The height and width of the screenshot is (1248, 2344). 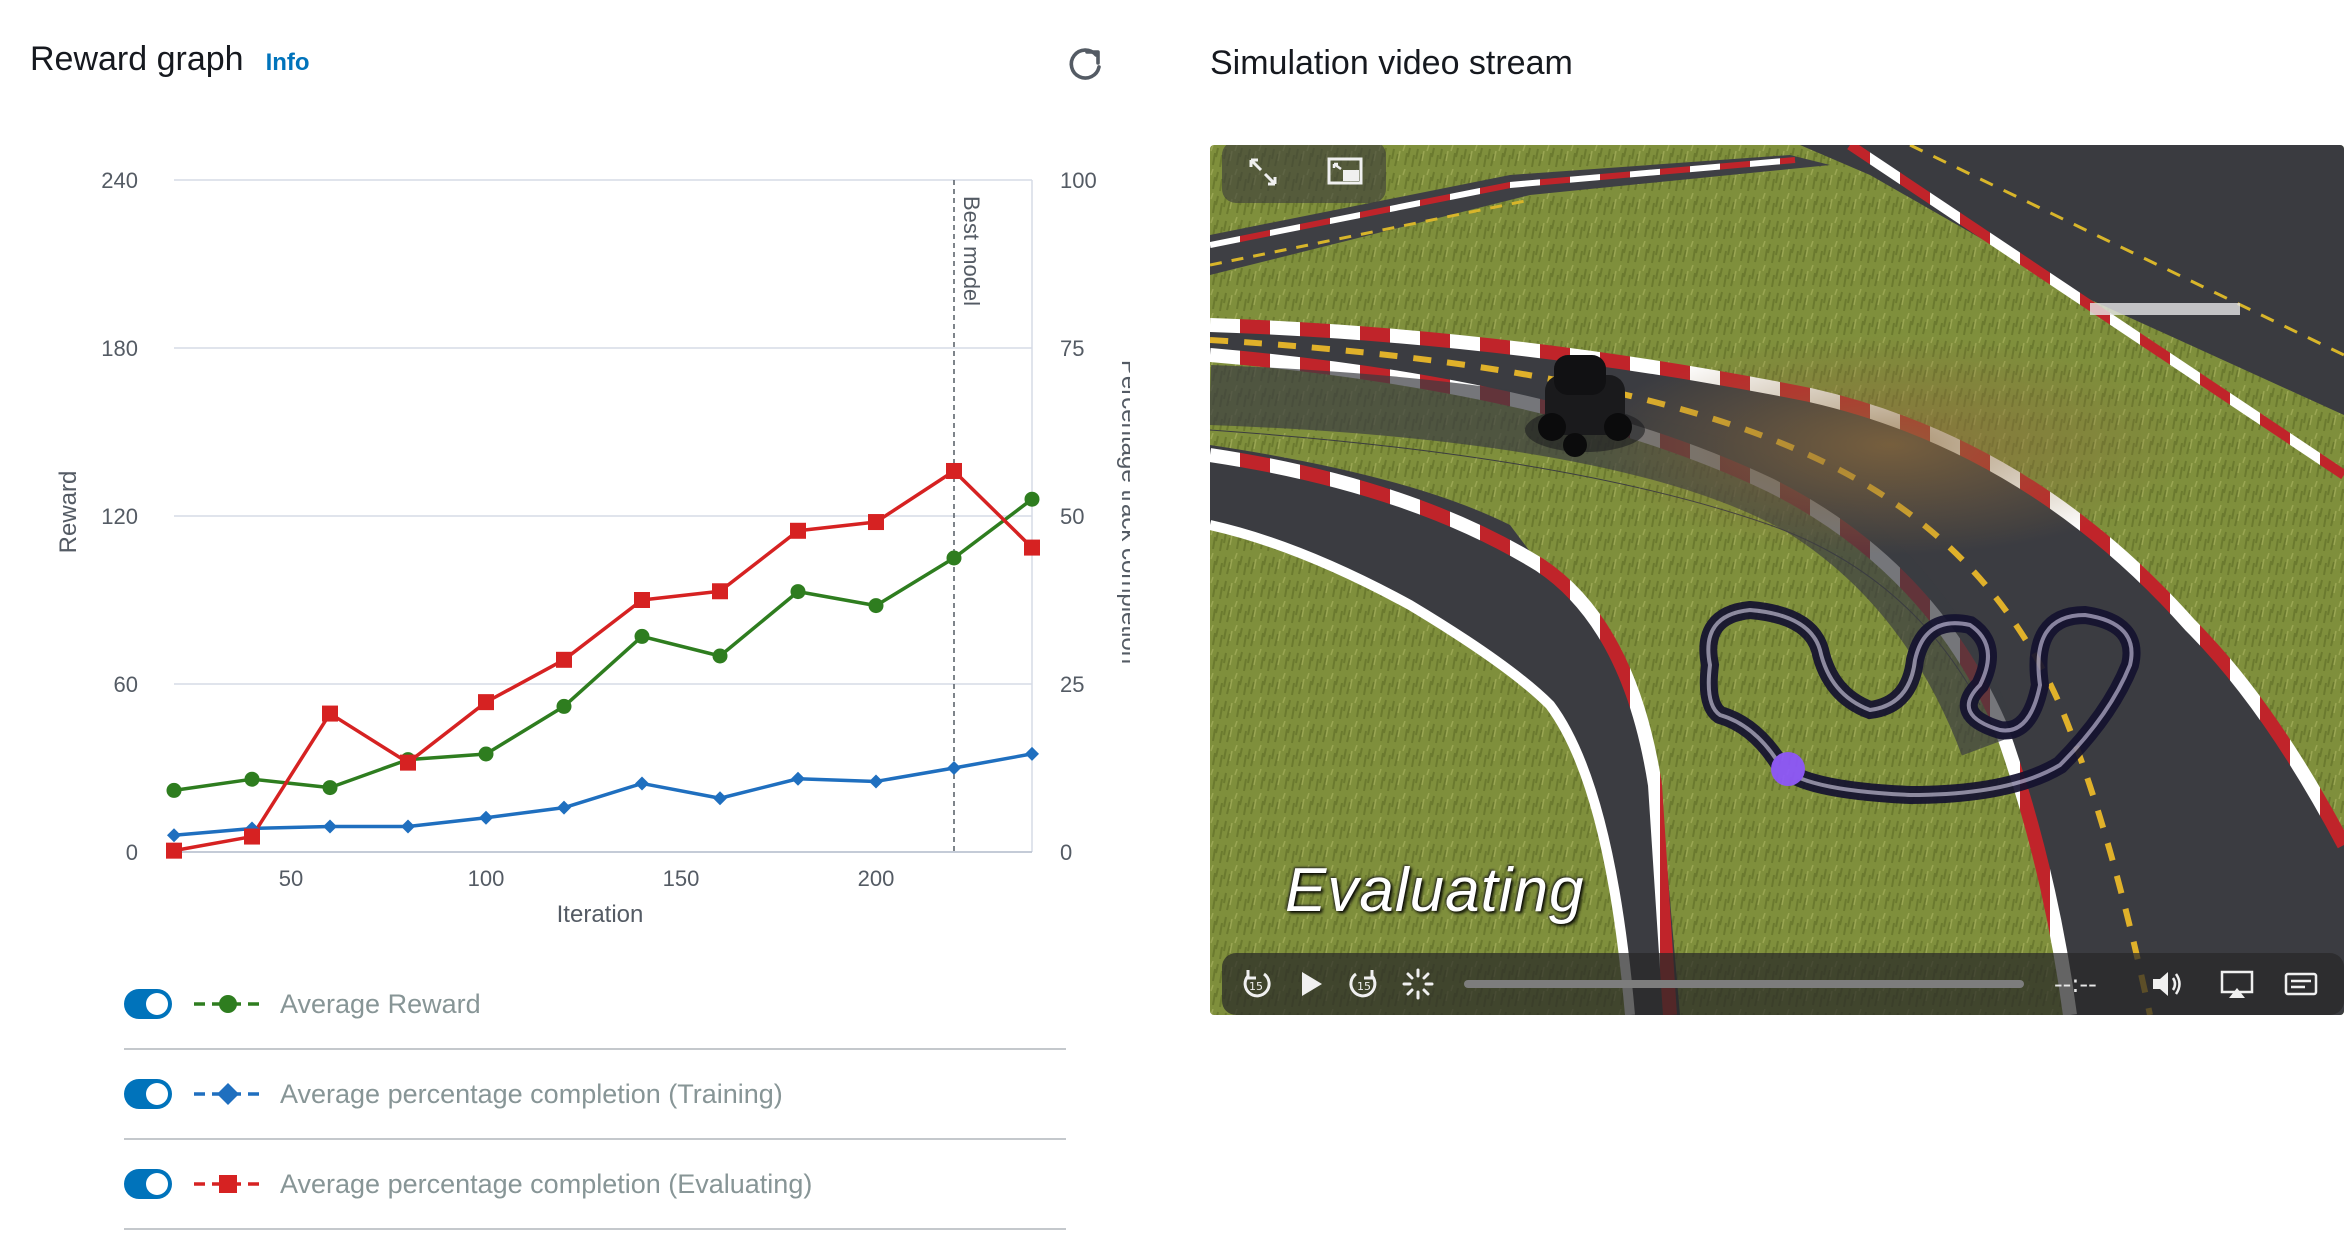 I want to click on y2-tick-label: 0, so click(x=1066, y=852).